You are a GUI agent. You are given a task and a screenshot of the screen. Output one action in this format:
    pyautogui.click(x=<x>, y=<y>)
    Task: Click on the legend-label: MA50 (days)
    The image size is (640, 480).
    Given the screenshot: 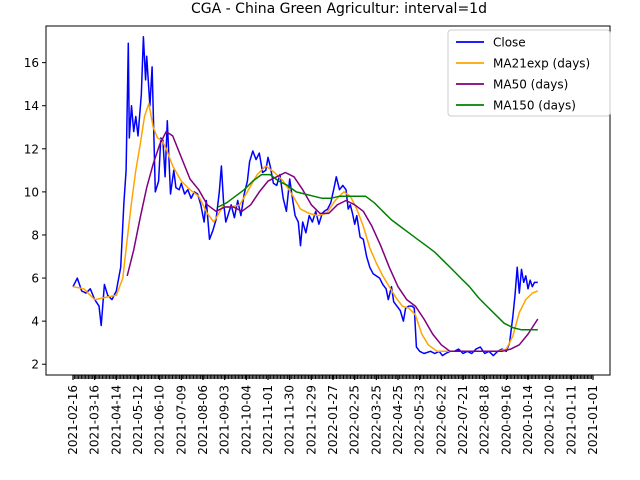 What is the action you would take?
    pyautogui.click(x=530, y=85)
    